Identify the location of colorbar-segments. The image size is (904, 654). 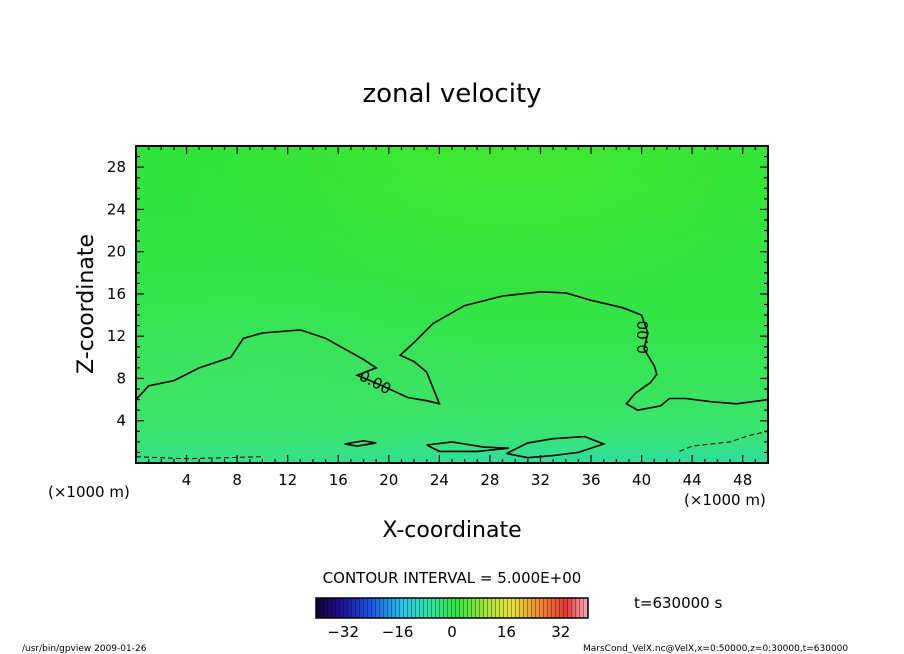
(452, 608).